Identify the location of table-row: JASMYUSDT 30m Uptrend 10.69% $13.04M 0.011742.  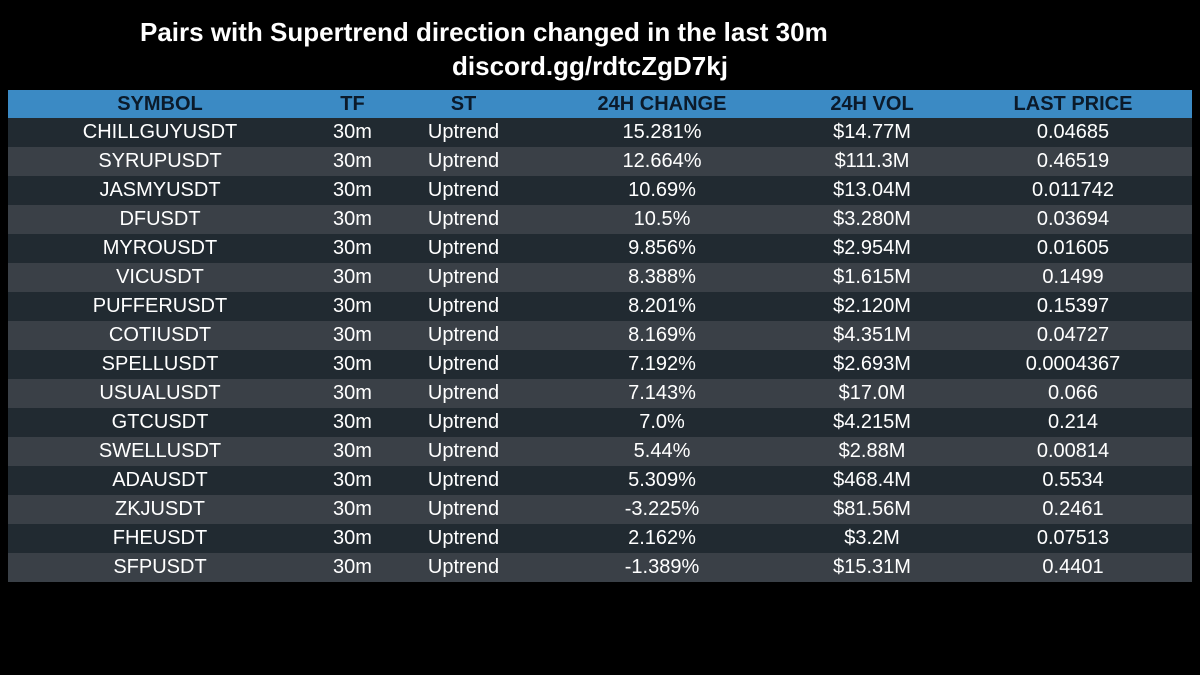
(600, 190).